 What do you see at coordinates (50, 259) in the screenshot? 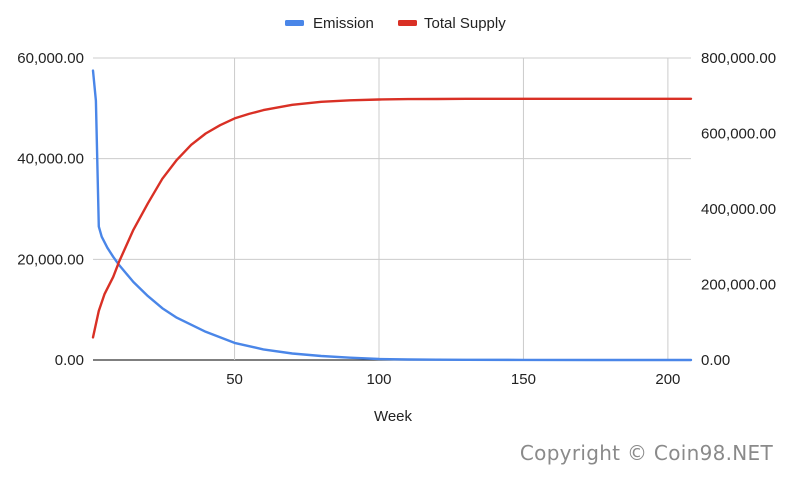
I see `left-axis-tick-label: 20,000.00` at bounding box center [50, 259].